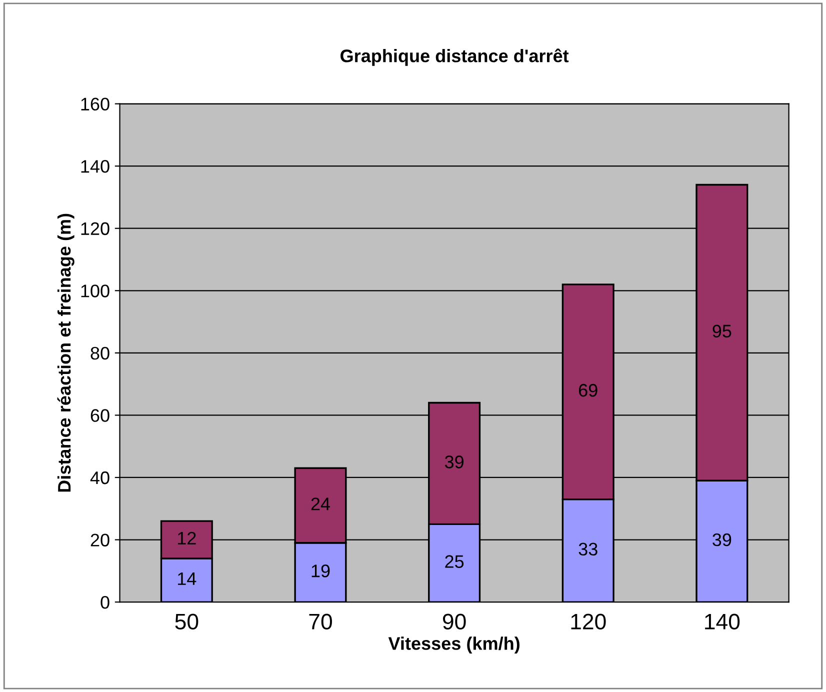 The image size is (826, 692). Describe the element at coordinates (95, 104) in the screenshot. I see `y-tick-label: 160` at that location.